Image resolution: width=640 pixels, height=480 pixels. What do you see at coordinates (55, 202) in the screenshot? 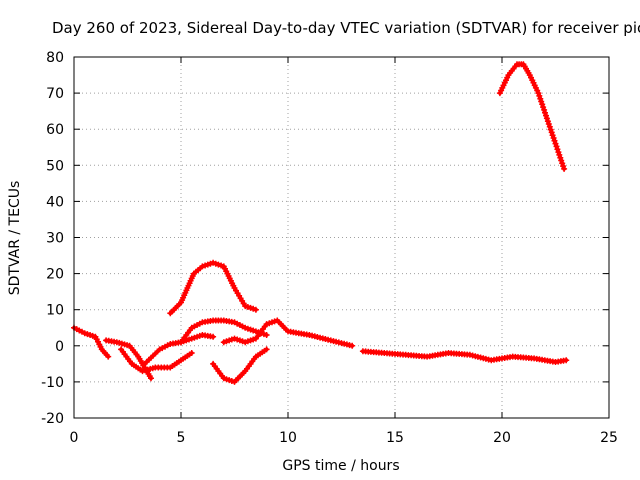
I see `y-tick-label: 40` at bounding box center [55, 202].